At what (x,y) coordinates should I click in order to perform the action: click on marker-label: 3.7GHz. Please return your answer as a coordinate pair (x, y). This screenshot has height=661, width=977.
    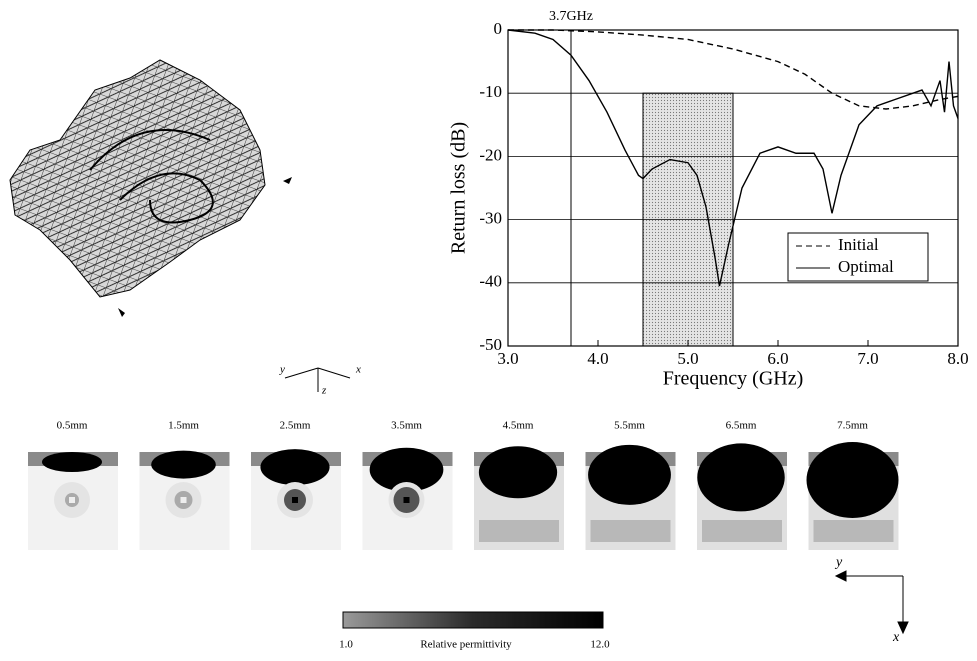
    Looking at the image, I should click on (571, 16).